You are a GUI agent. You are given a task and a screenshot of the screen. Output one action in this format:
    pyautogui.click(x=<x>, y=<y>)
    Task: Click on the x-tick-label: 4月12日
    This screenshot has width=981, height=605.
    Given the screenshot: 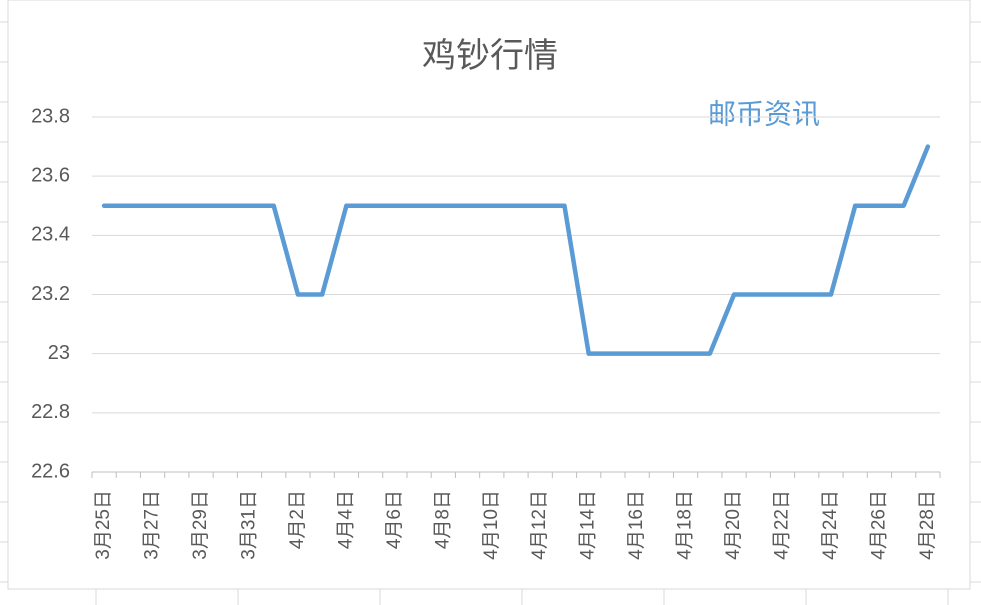 What is the action you would take?
    pyautogui.click(x=539, y=525)
    